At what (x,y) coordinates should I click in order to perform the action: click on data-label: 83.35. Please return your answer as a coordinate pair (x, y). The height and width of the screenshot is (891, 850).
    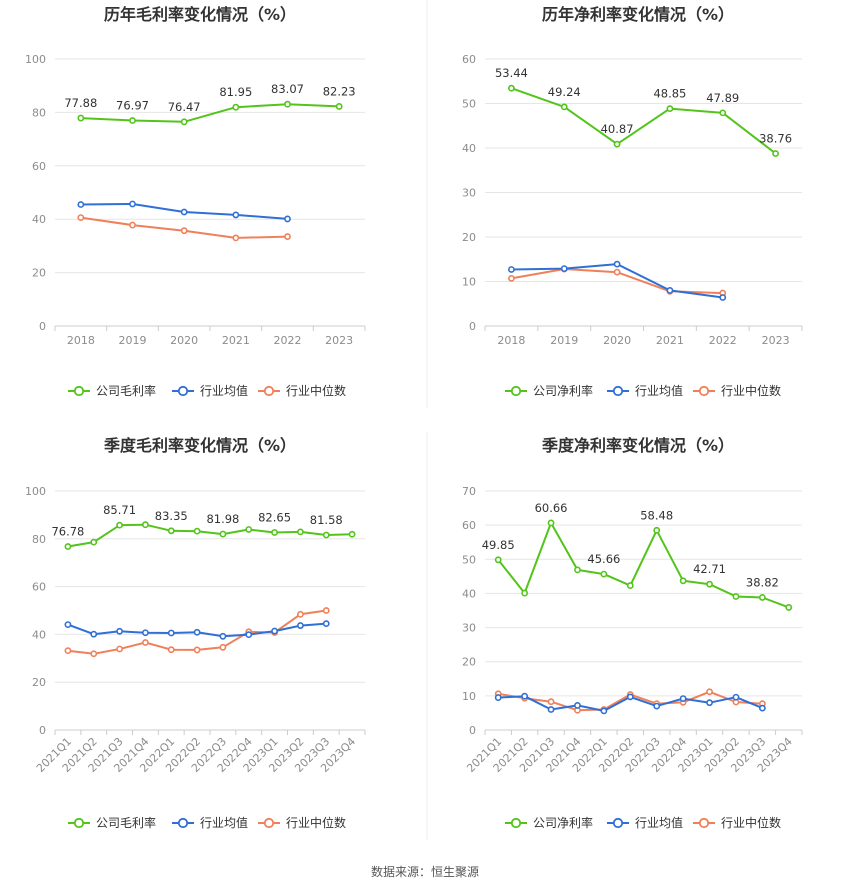
    Looking at the image, I should click on (171, 516).